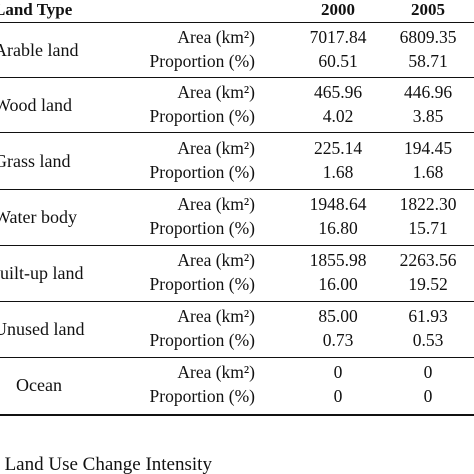  Describe the element at coordinates (338, 148) in the screenshot. I see `area-2000-value: 225.14` at that location.